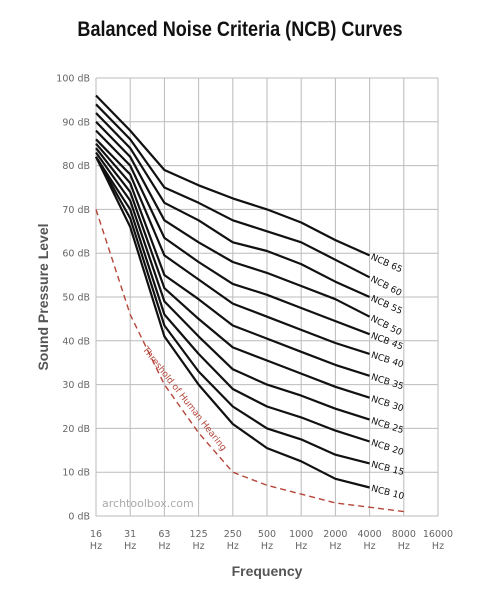  I want to click on y-tick-label: 90 dB, so click(76, 122).